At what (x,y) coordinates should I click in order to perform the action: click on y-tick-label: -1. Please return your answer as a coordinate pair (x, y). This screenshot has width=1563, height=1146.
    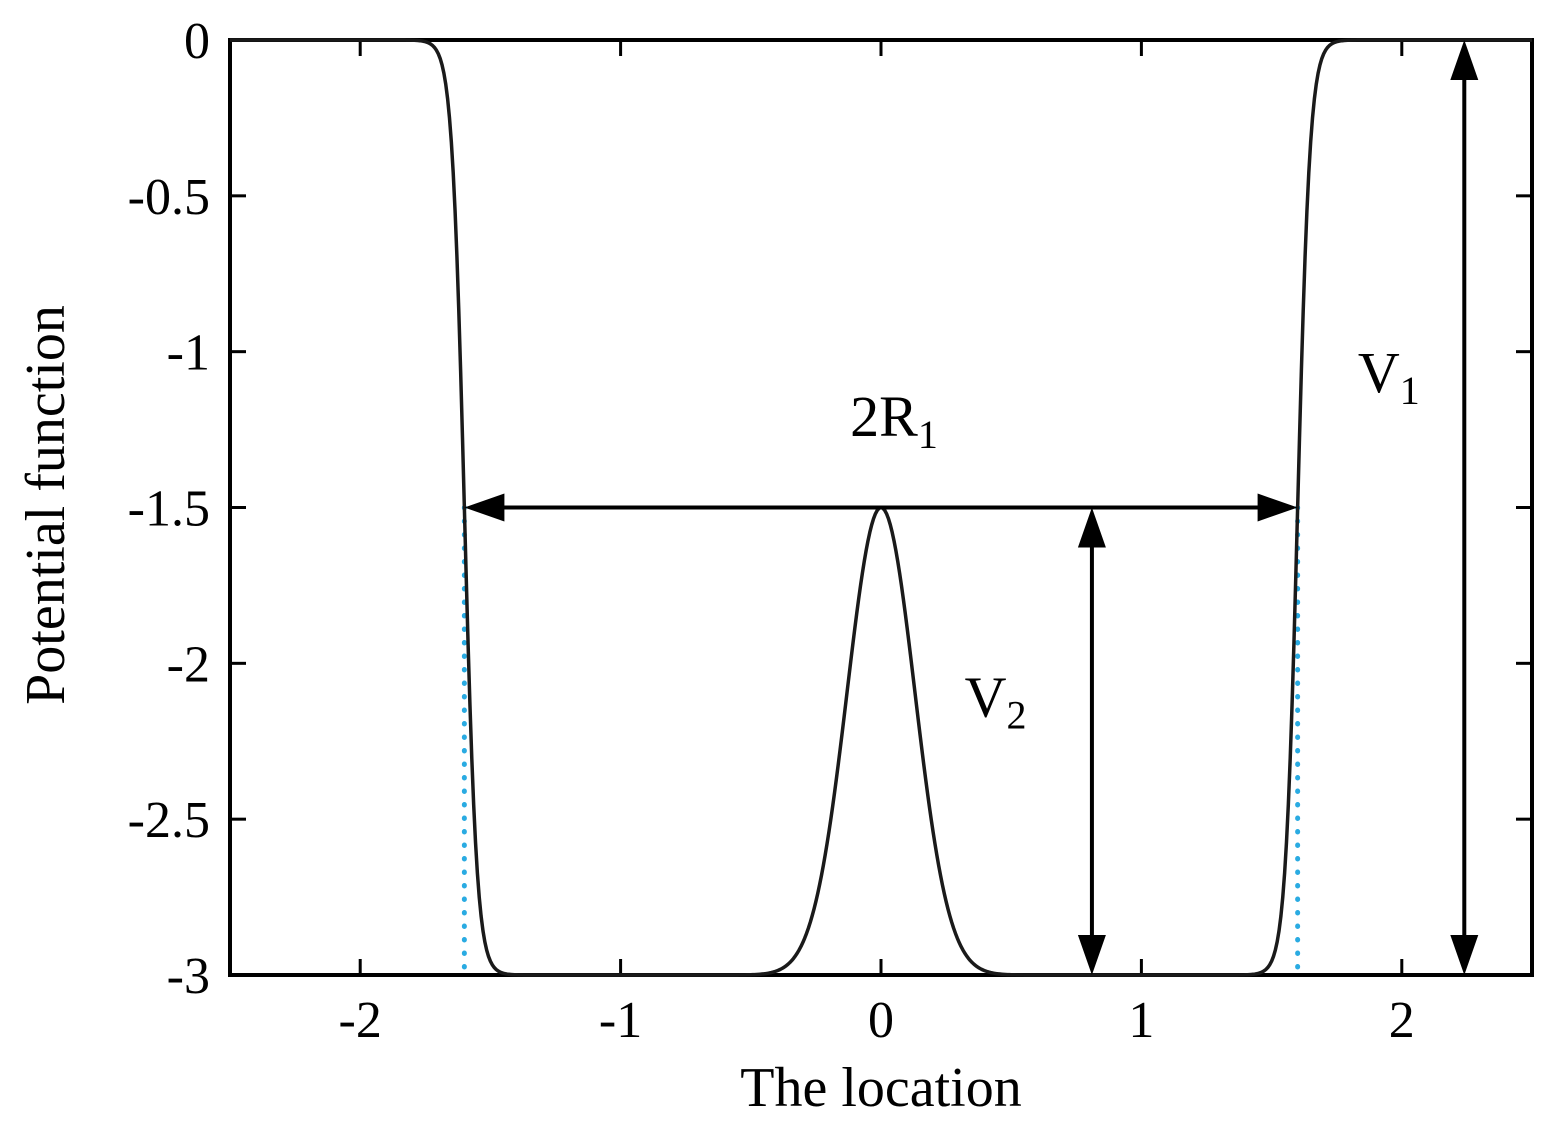
    Looking at the image, I should click on (188, 353).